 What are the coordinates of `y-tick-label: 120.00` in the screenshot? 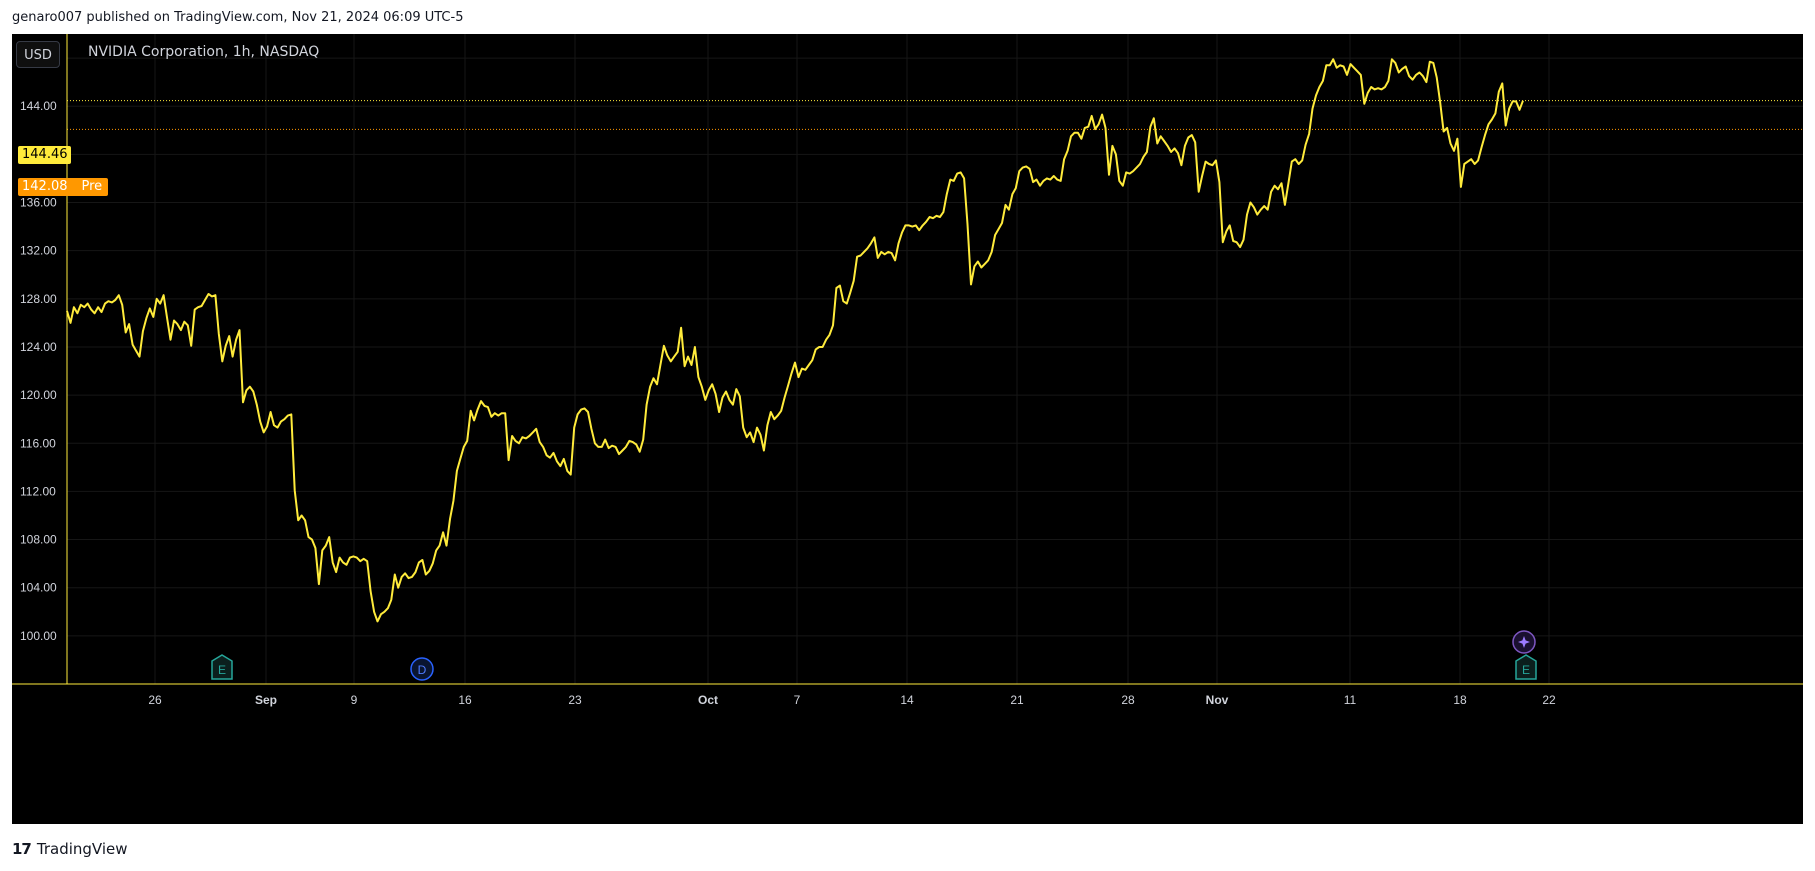 It's located at (38, 395).